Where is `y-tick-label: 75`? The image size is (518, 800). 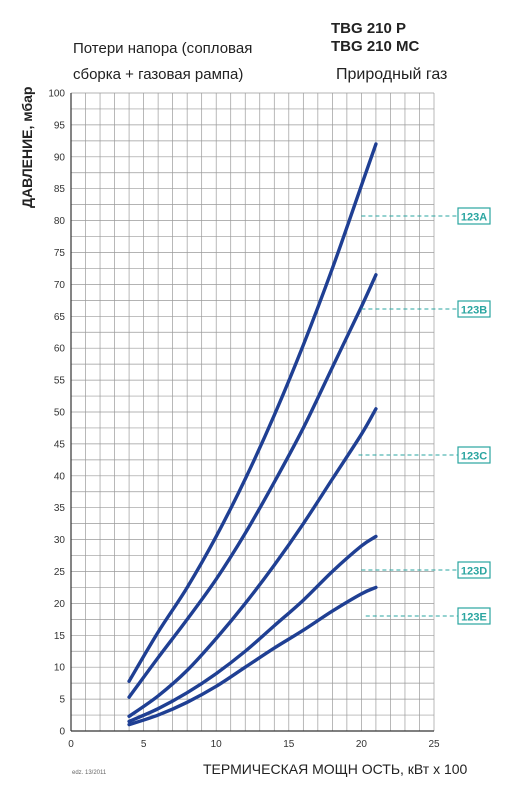
y-tick-label: 75 is located at coordinates (60, 253).